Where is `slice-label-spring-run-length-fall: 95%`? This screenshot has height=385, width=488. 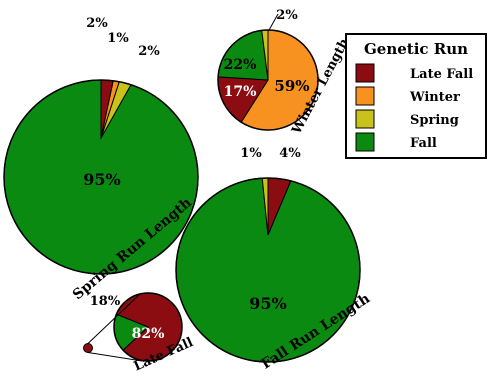 slice-label-spring-run-length-fall: 95% is located at coordinates (101, 179).